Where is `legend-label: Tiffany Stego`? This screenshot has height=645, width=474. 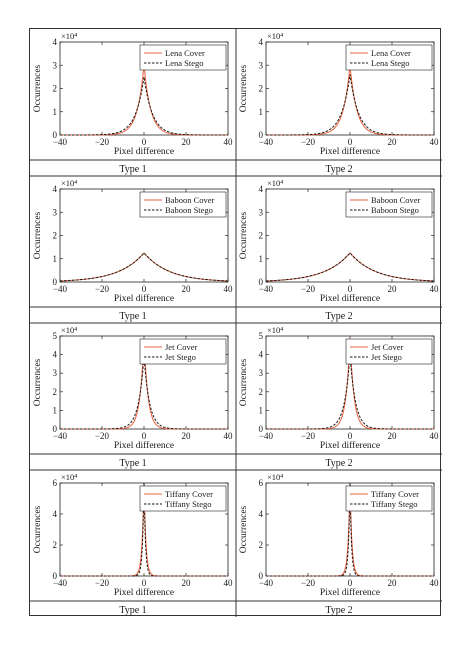
legend-label: Tiffany Stego is located at coordinates (394, 504).